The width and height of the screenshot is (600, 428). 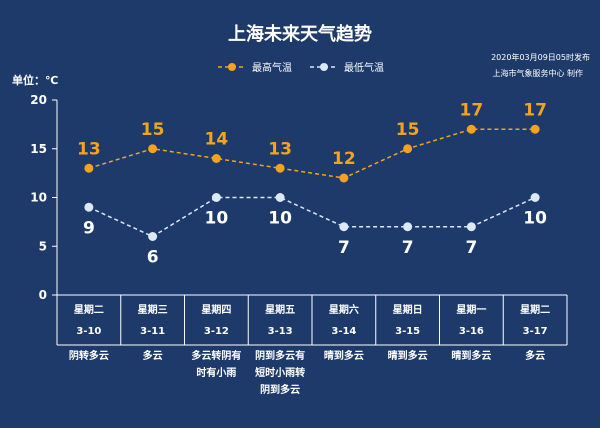 I want to click on date-label: 3-15, so click(x=407, y=331).